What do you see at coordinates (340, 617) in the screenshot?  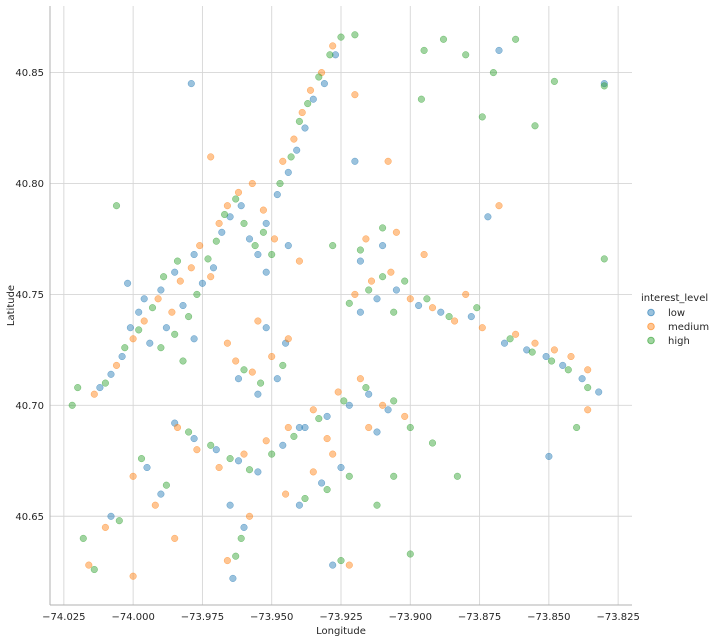 I see `x-tick-label: −73.925` at bounding box center [340, 617].